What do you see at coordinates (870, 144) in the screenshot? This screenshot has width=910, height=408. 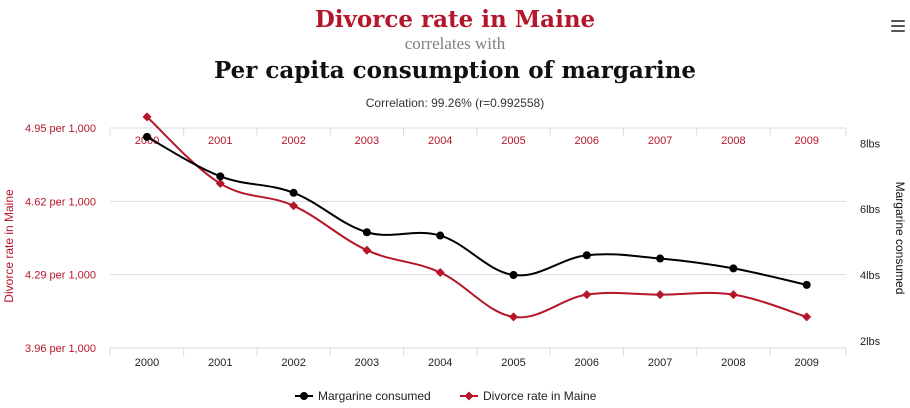 I see `right-y-tick-label: 8lbs` at bounding box center [870, 144].